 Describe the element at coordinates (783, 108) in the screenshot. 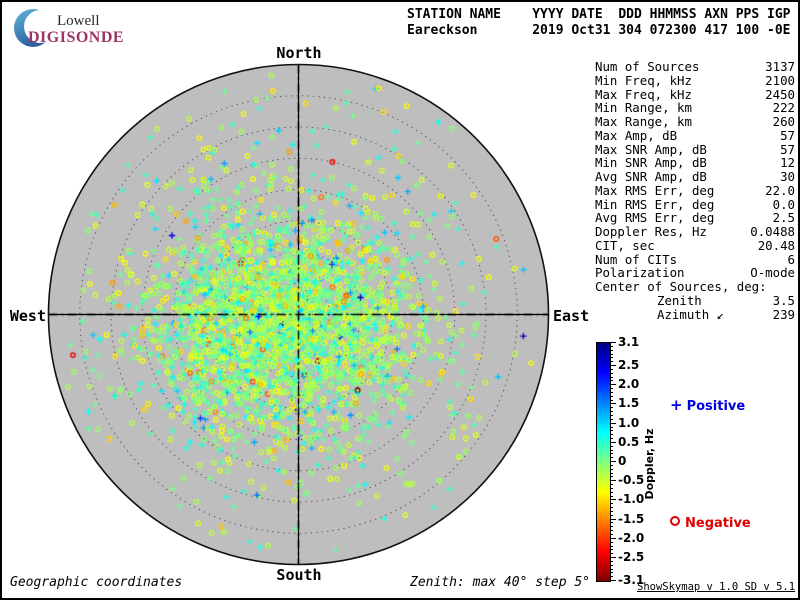

I see `stat-value: 222` at that location.